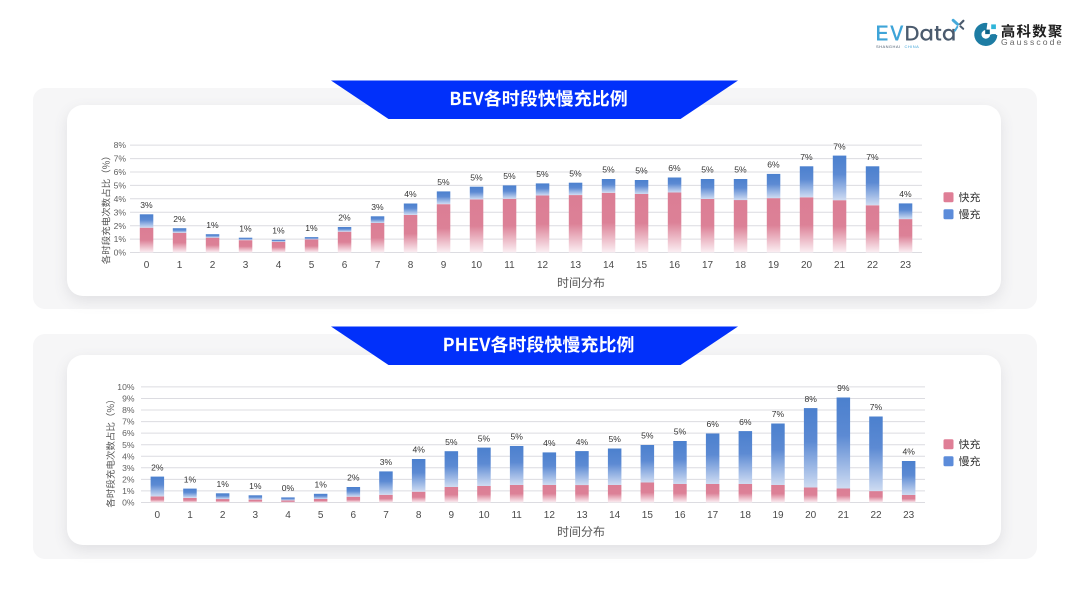  Describe the element at coordinates (680, 515) in the screenshot. I see `svg-text: 16` at that location.